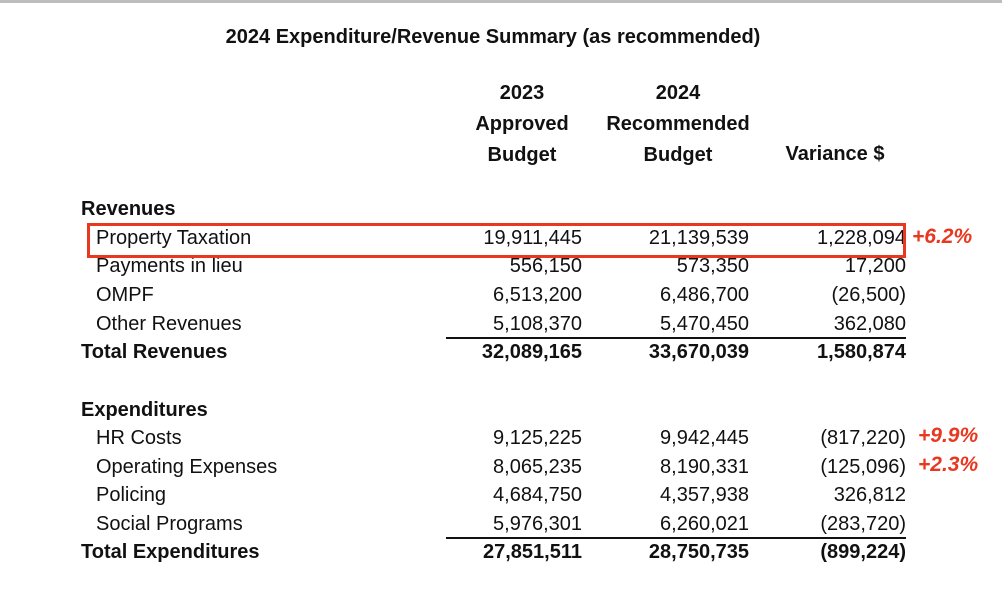 This screenshot has width=1002, height=596. Describe the element at coordinates (187, 467) in the screenshot. I see `row-label: Operating Expenses` at that location.